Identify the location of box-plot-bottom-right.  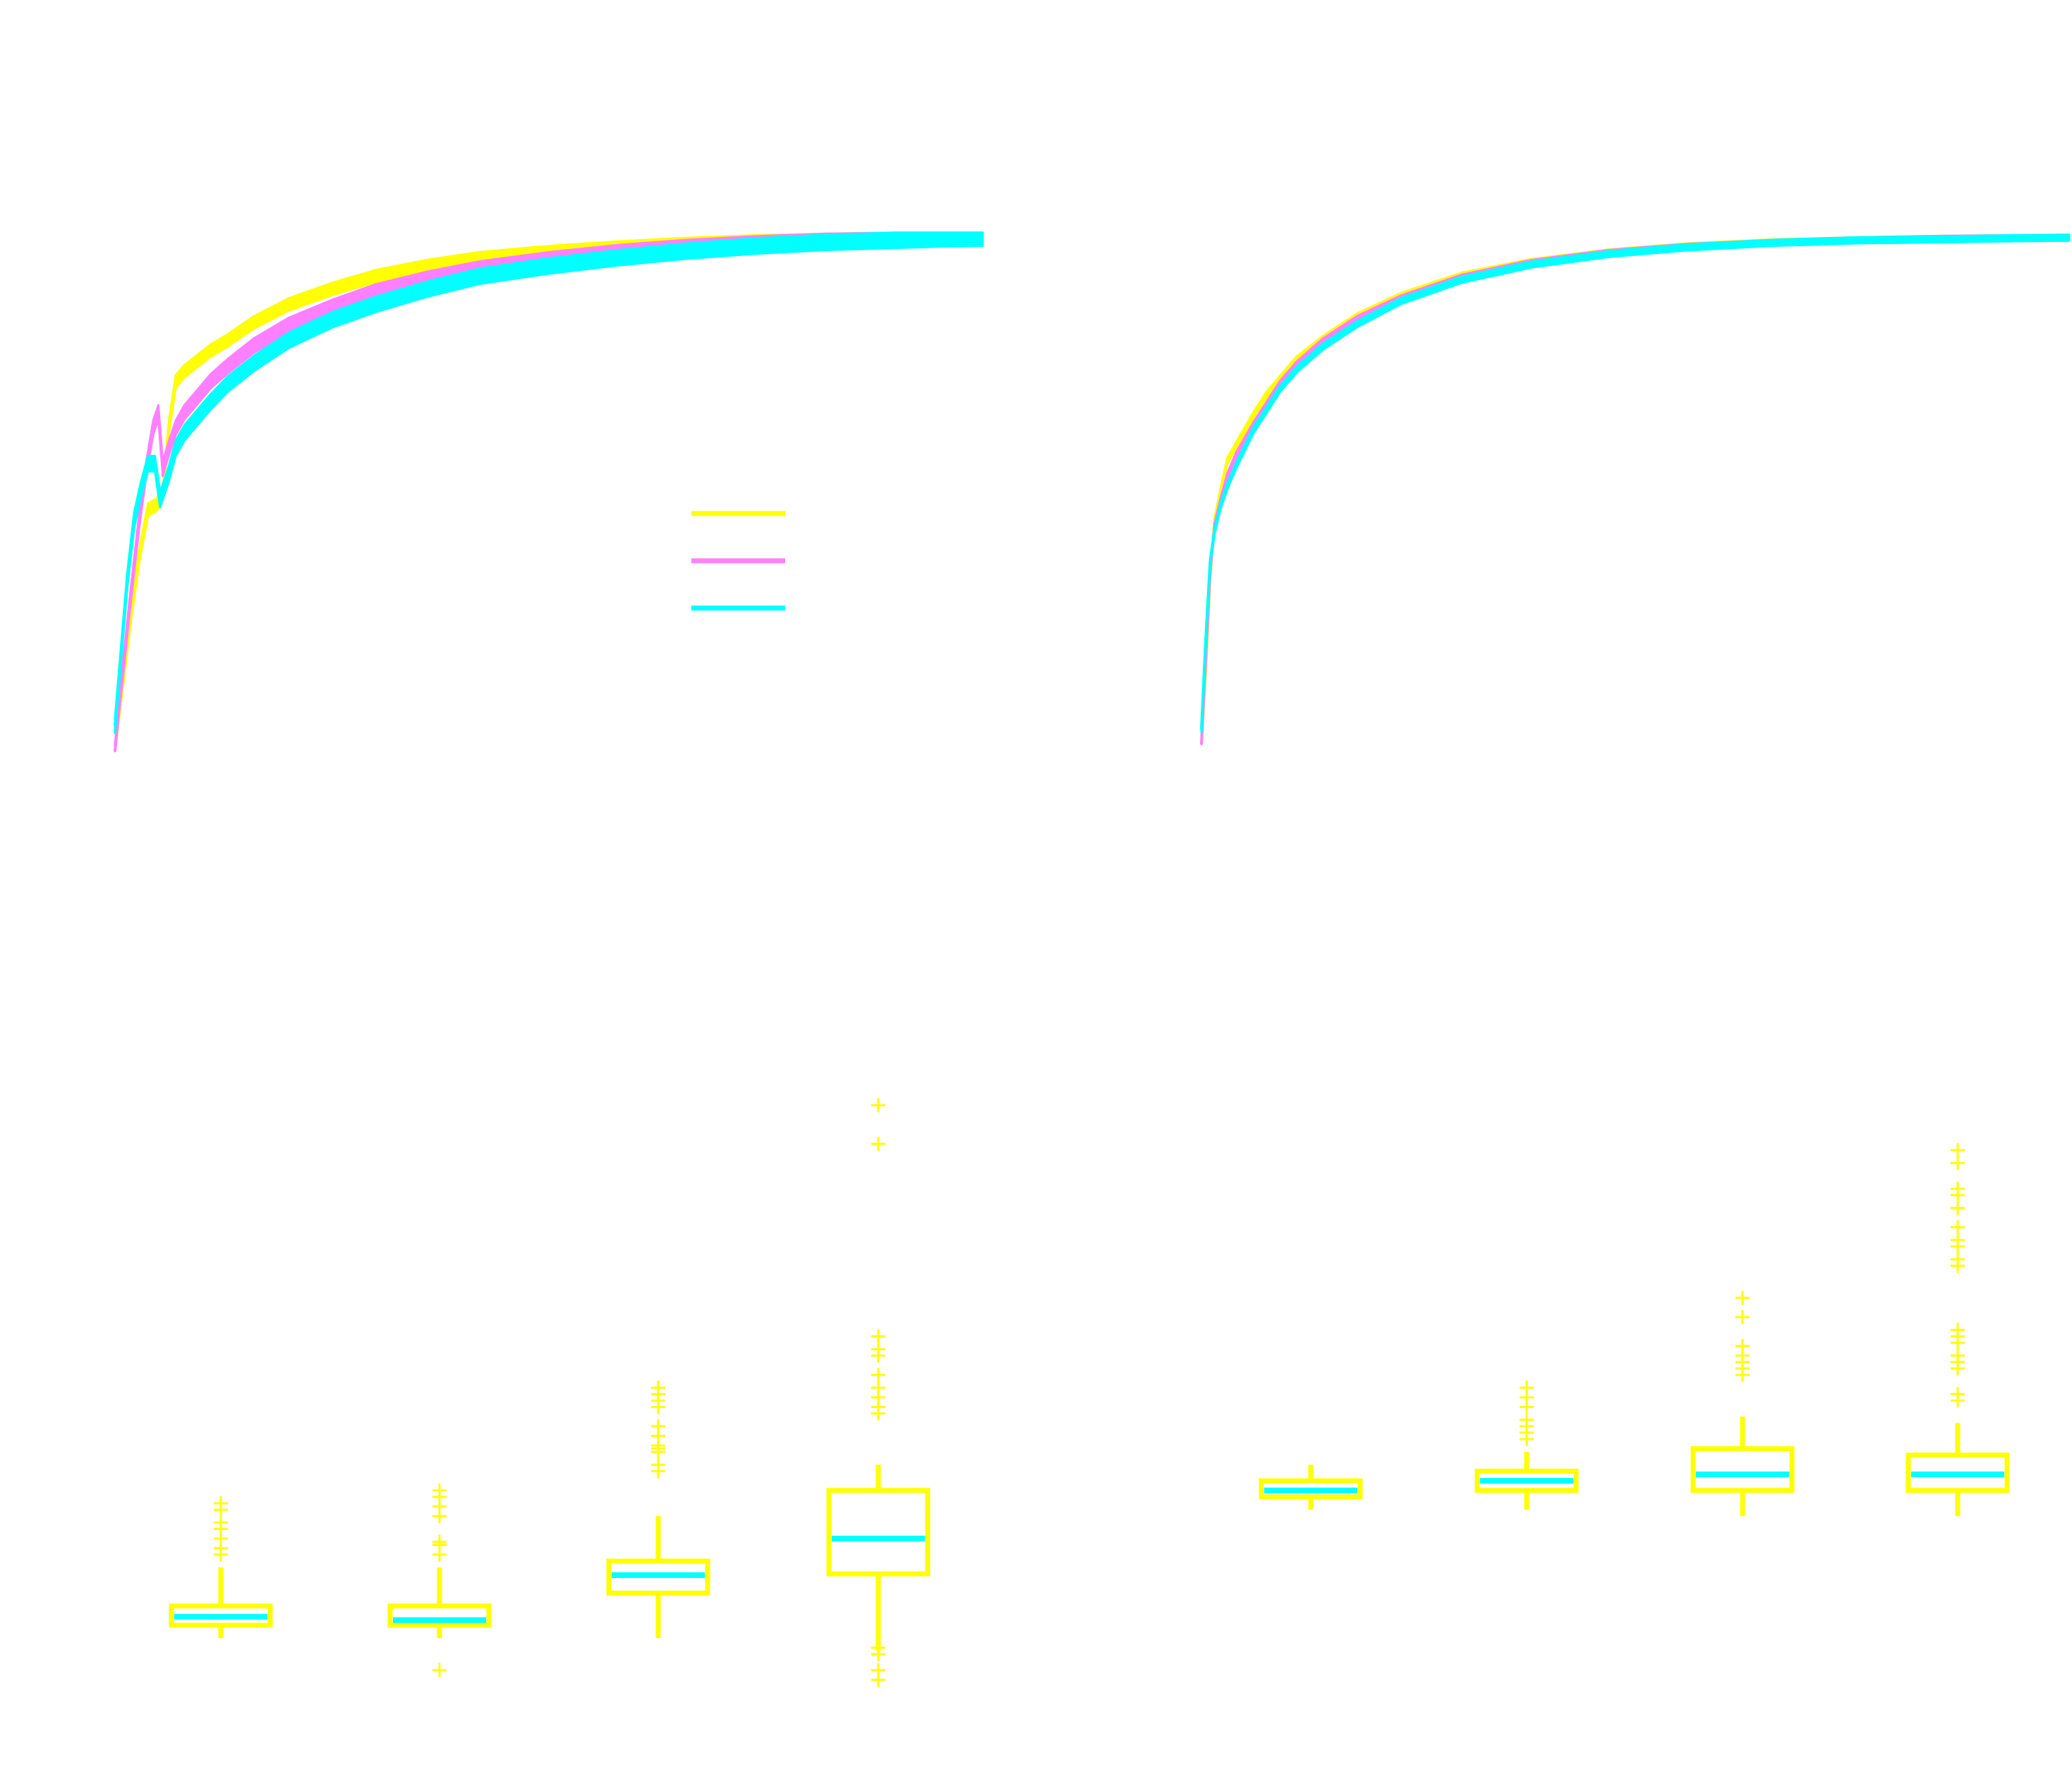
(1634, 1330).